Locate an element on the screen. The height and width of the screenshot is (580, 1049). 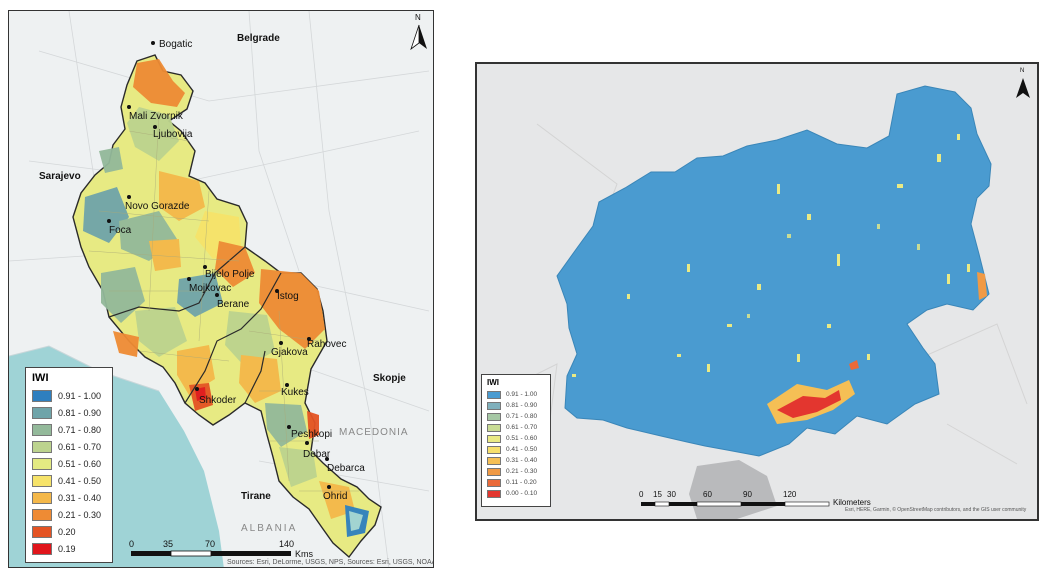
label-macedonia: MACEDONIA is located at coordinates (374, 432).